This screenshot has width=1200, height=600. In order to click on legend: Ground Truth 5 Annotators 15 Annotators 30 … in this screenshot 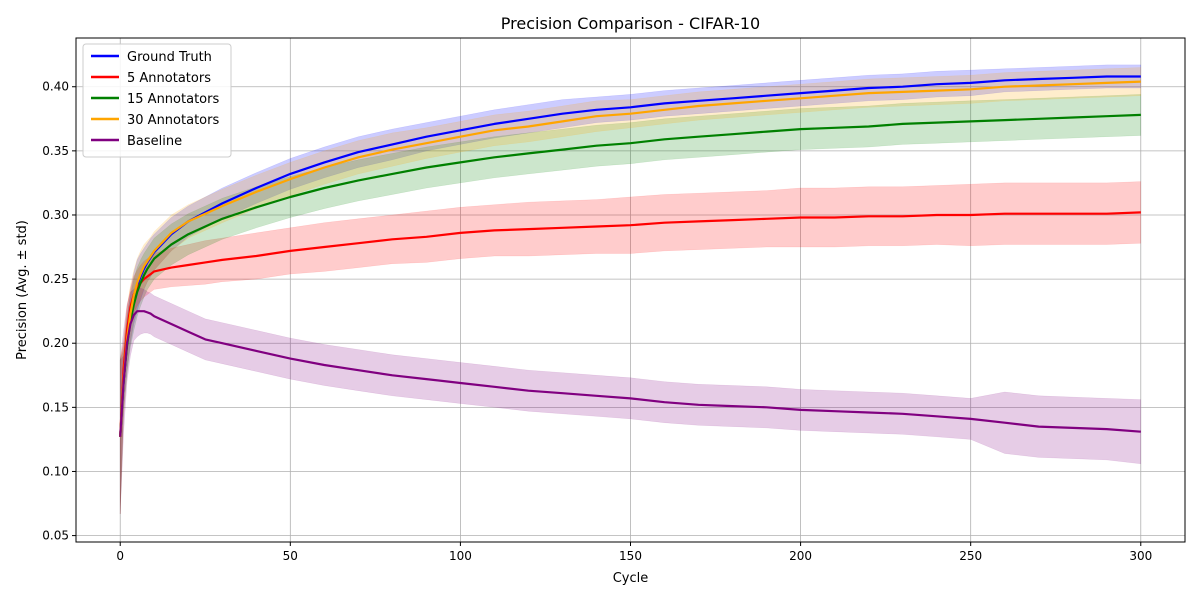, I will do `click(157, 100)`.